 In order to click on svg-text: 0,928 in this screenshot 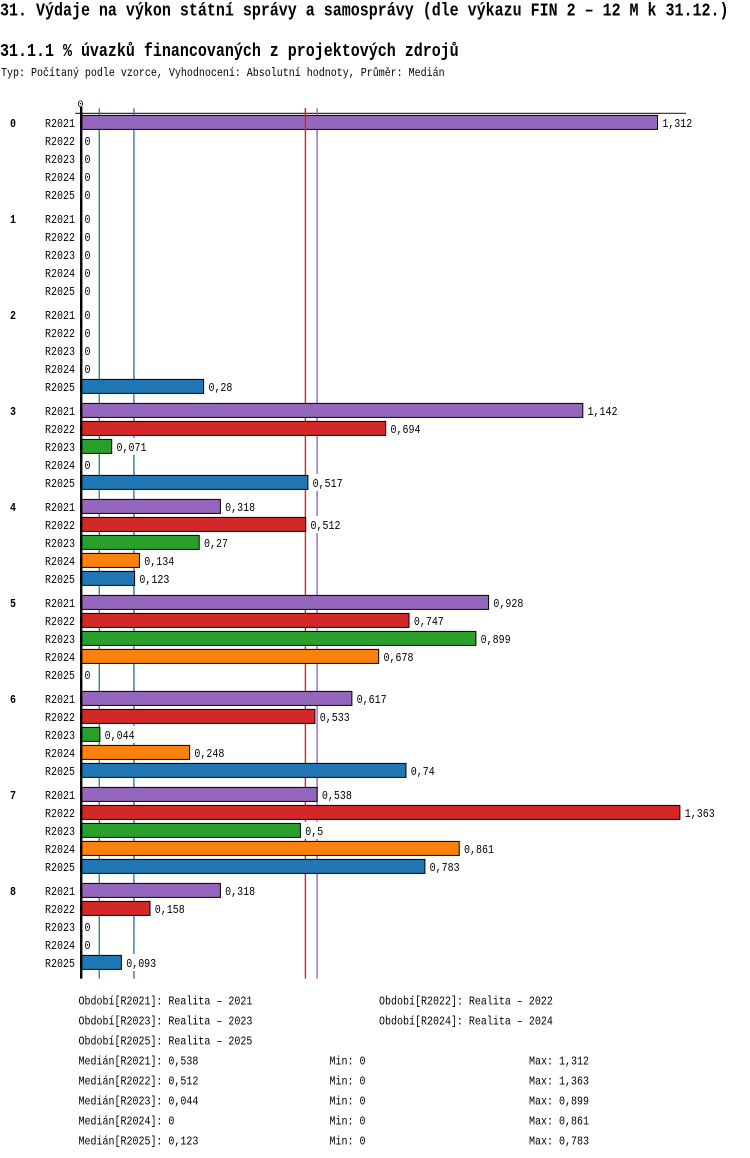, I will do `click(508, 604)`.